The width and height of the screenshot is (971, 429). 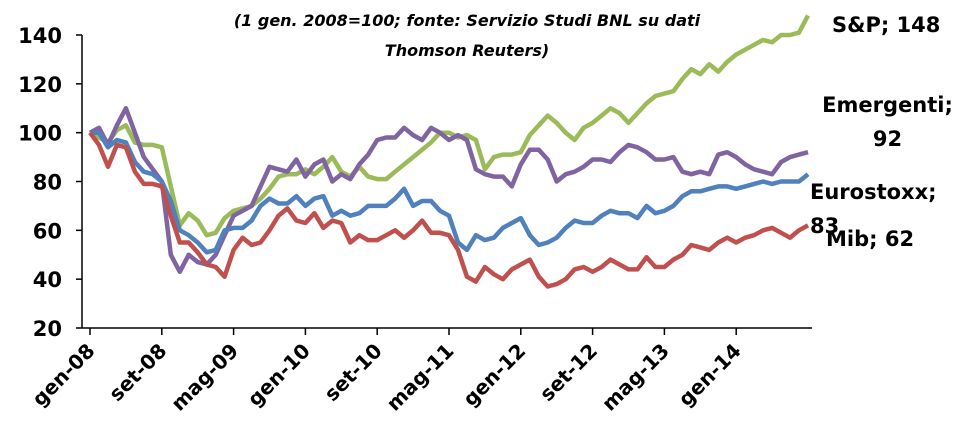 I want to click on x-tick-label: mag-09, so click(x=204, y=377).